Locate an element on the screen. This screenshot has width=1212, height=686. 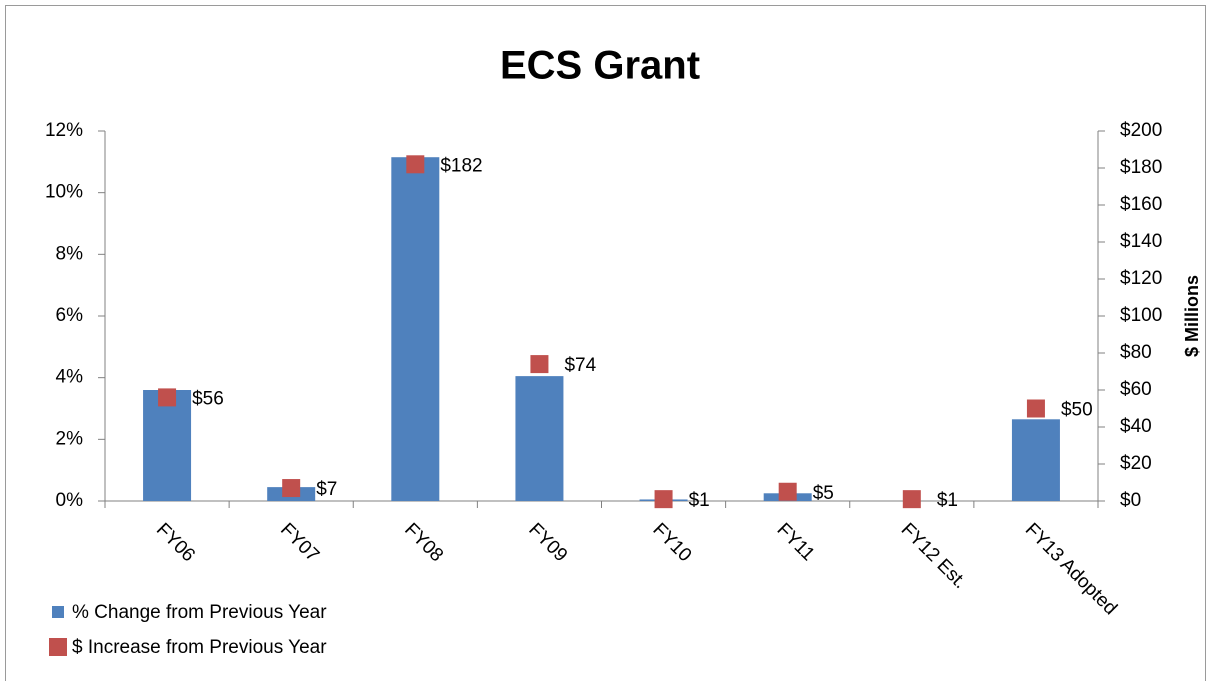
legend-label: $ Increase from Previous Year is located at coordinates (199, 647).